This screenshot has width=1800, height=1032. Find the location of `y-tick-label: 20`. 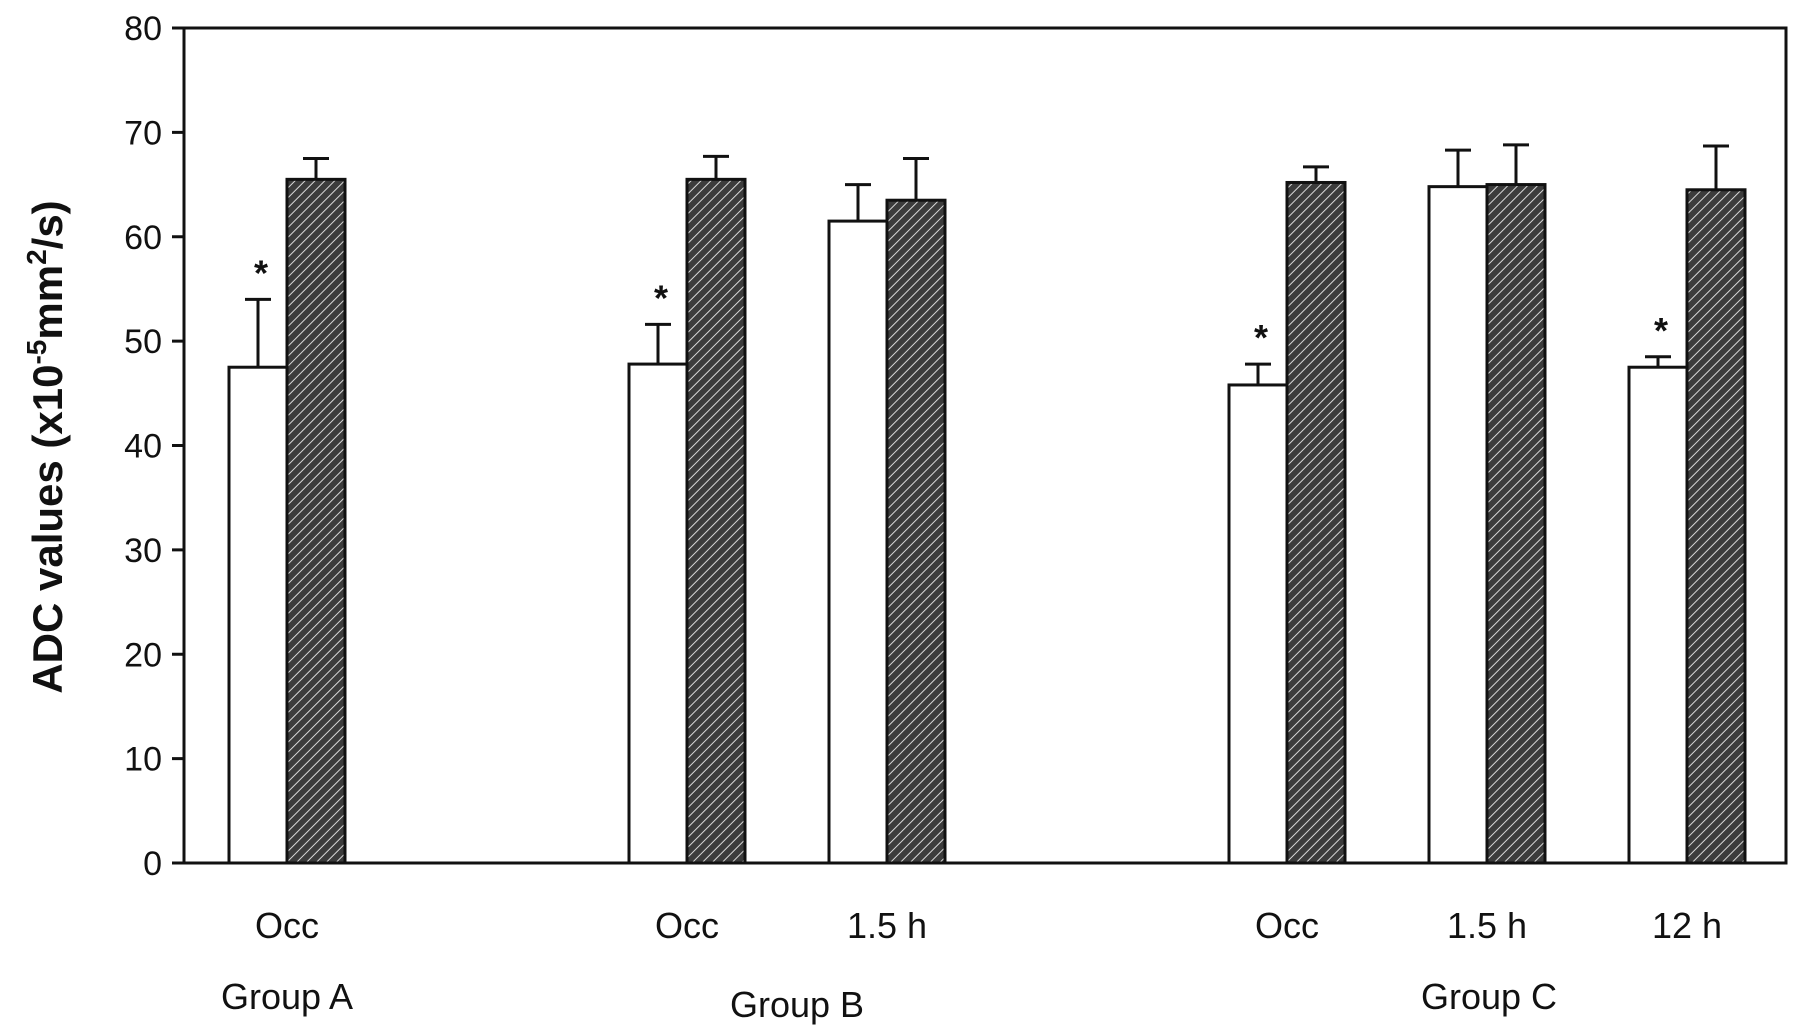

y-tick-label: 20 is located at coordinates (143, 655).